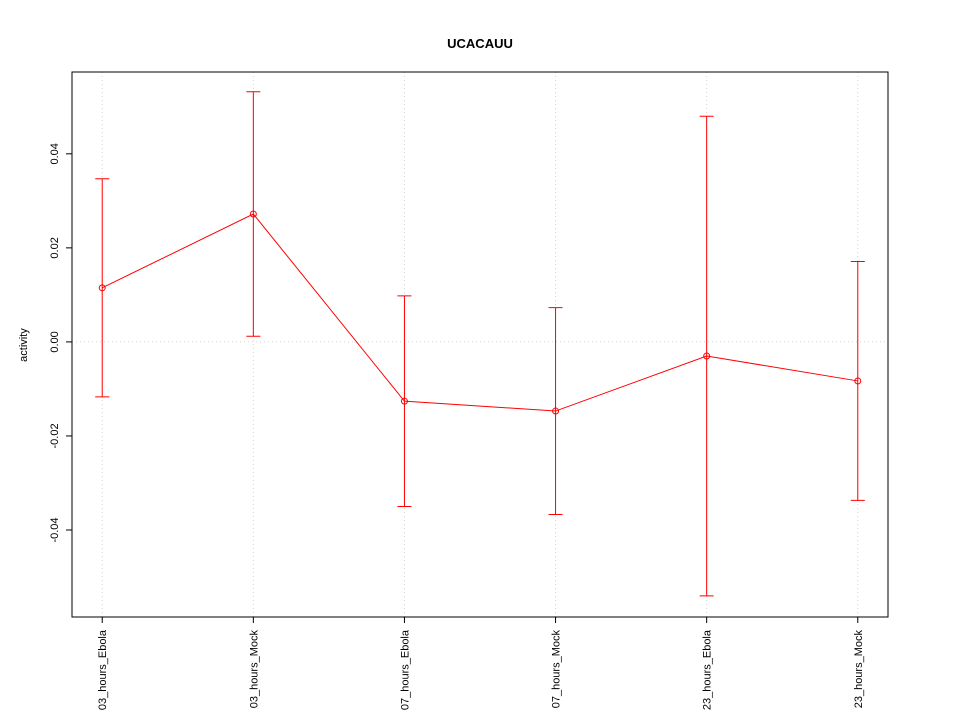 The height and width of the screenshot is (720, 960). Describe the element at coordinates (55, 247) in the screenshot. I see `y-tick-label: 0.02` at that location.